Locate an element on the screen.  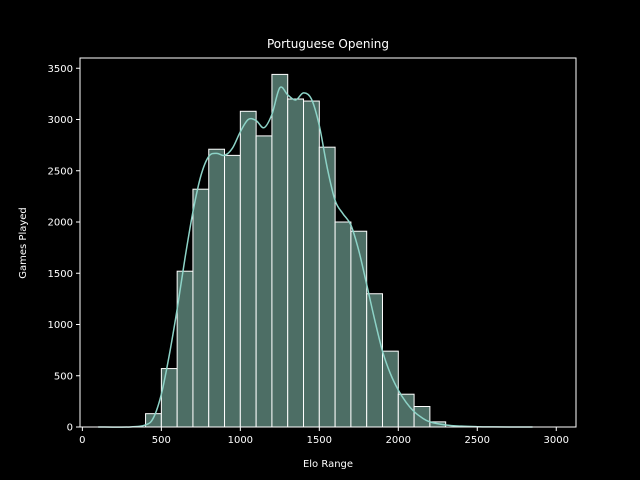
y-tick-label: 500 is located at coordinates (63, 376).